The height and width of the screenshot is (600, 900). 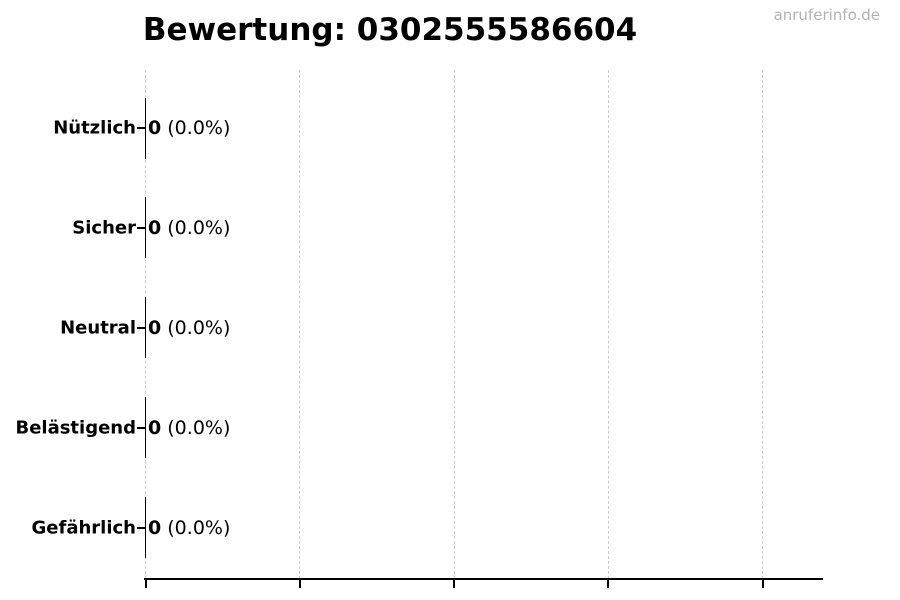 What do you see at coordinates (826, 15) in the screenshot?
I see `watermark-text: anruferinfo.de` at bounding box center [826, 15].